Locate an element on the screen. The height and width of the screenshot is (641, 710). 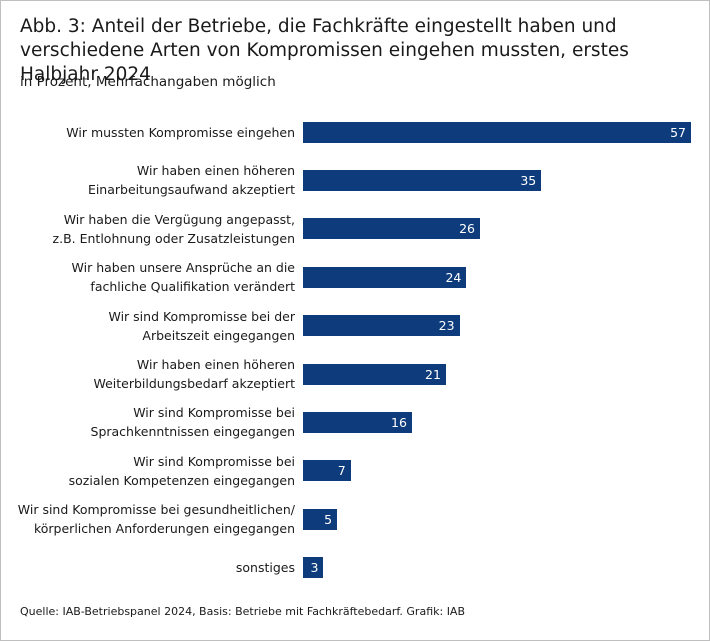
value-label: 16 is located at coordinates (399, 422).